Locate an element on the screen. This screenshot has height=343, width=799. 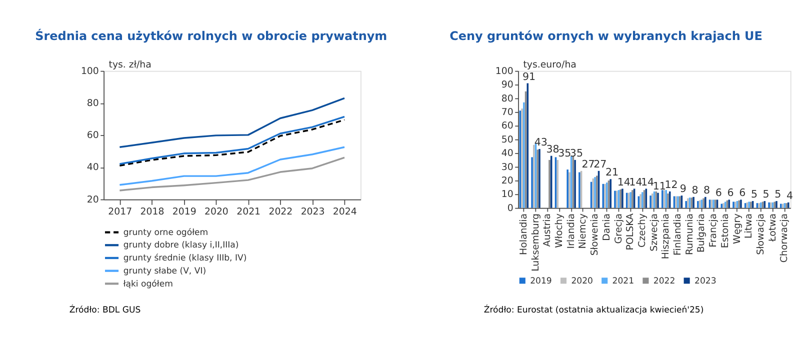
x-tick-label: Chorwacja is located at coordinates (784, 238).